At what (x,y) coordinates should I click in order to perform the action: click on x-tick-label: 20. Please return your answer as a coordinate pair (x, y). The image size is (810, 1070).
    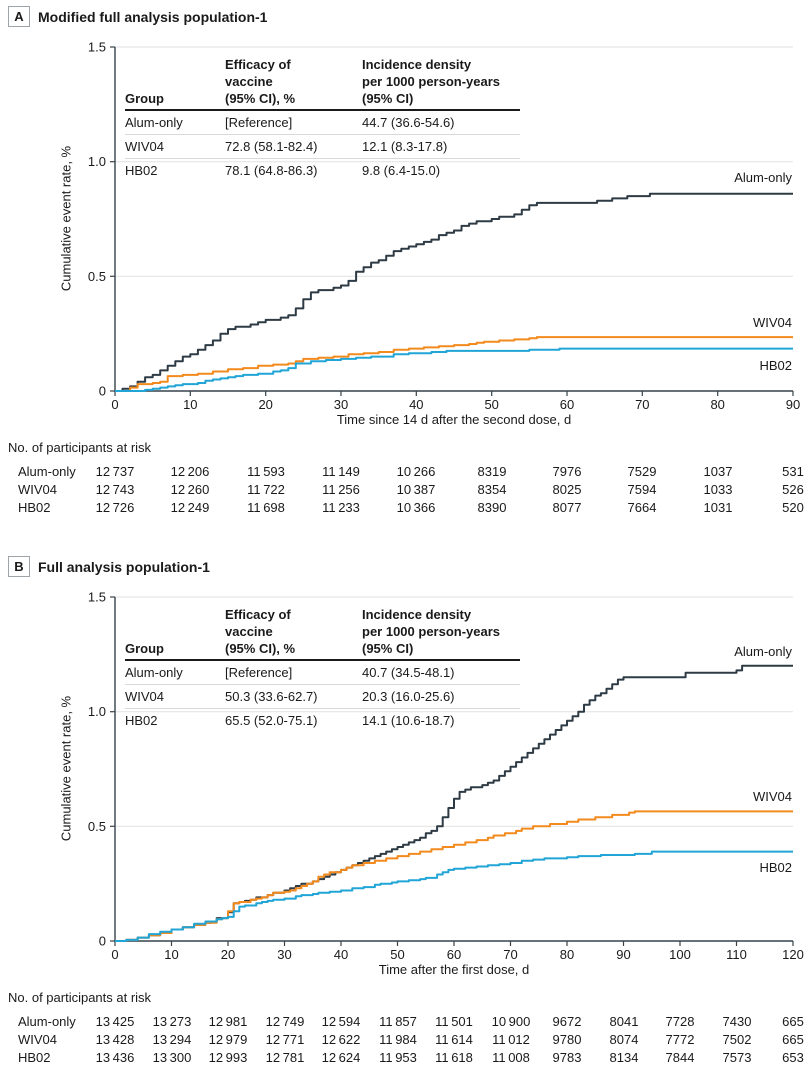
    Looking at the image, I should click on (228, 954).